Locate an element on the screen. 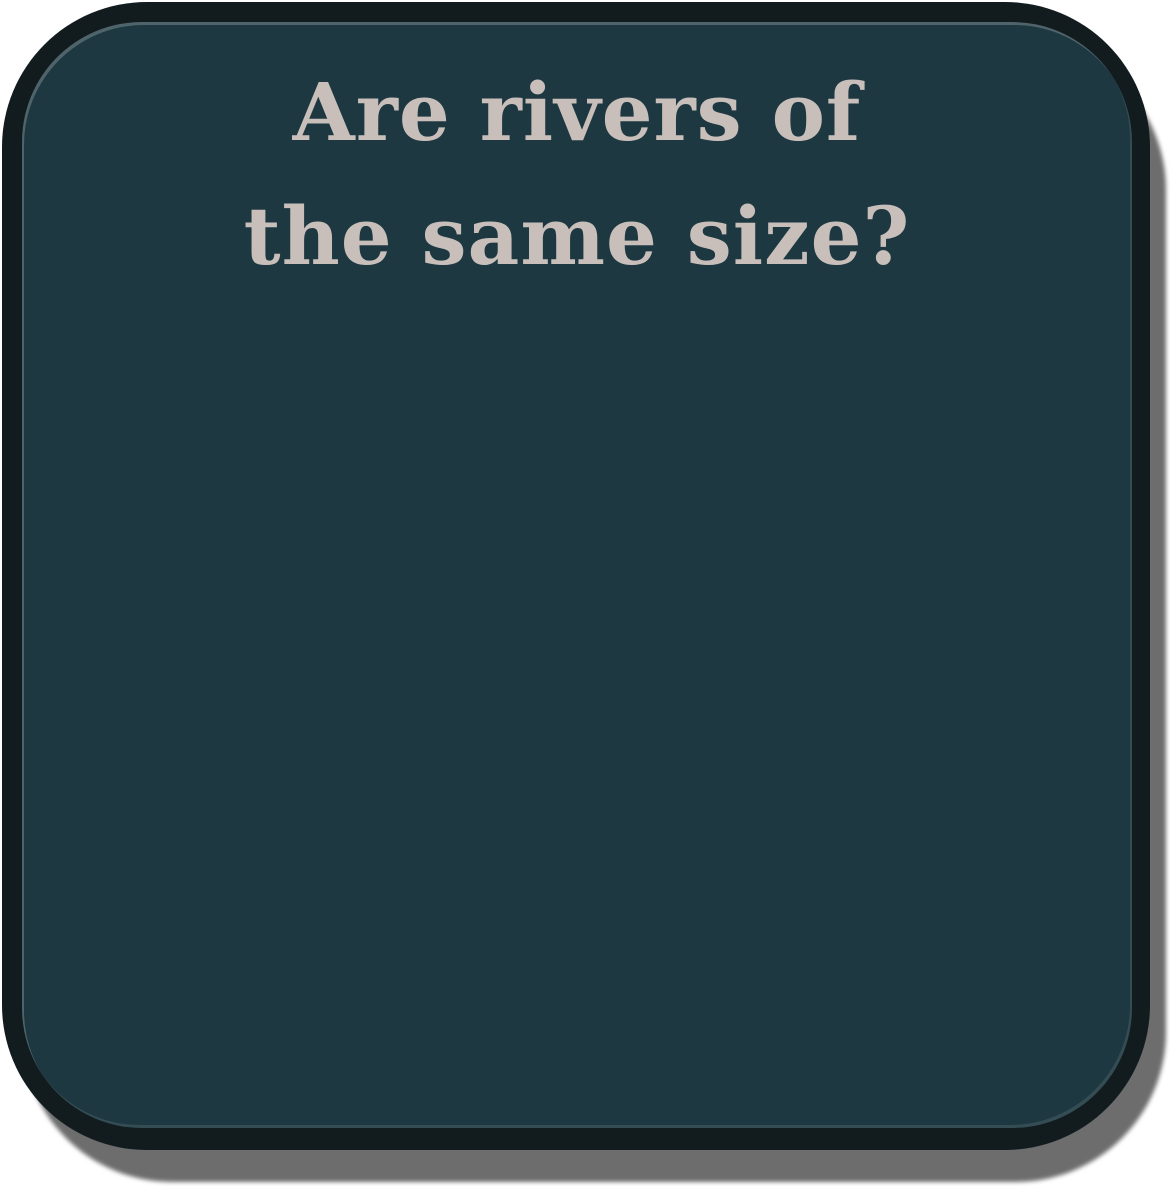 Image resolution: width=1170 pixels, height=1186 pixels. card-title-line-2: the same size? is located at coordinates (577, 236).